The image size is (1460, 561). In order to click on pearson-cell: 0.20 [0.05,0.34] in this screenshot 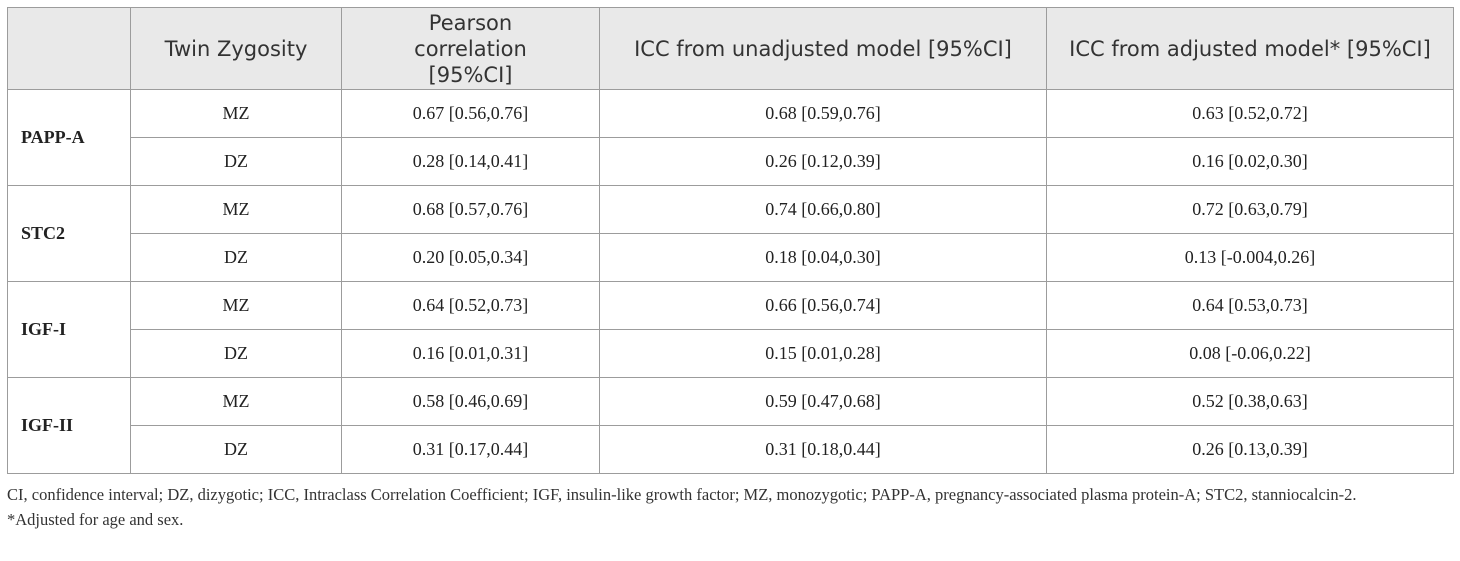, I will do `click(470, 257)`.